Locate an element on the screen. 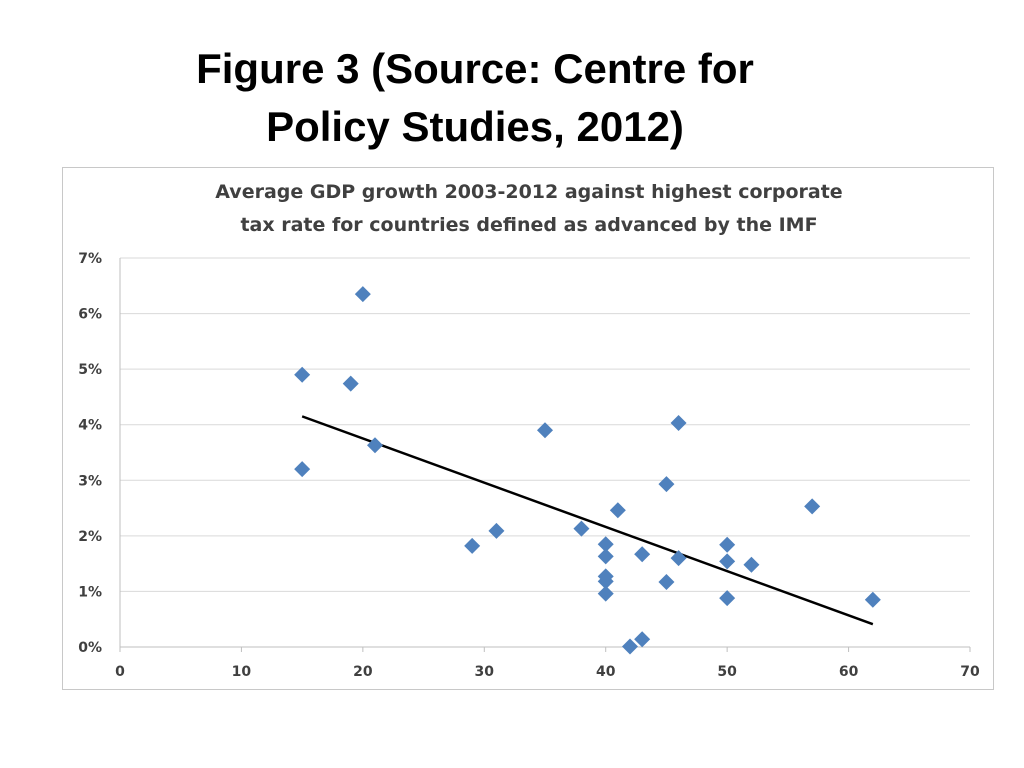 The height and width of the screenshot is (768, 1024). y-tick-label: 7% is located at coordinates (90, 259).